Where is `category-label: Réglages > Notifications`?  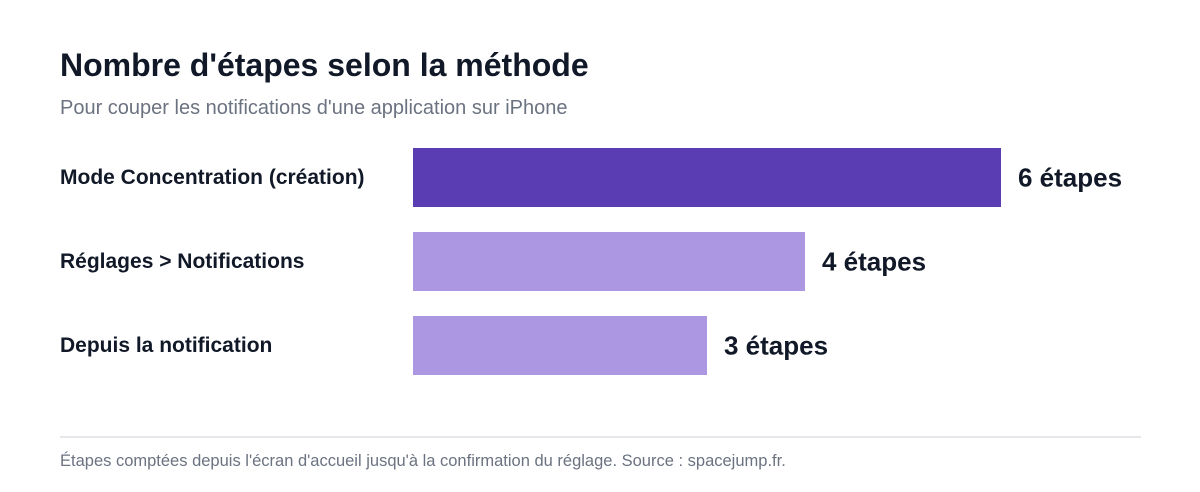
category-label: Réglages > Notifications is located at coordinates (182, 261).